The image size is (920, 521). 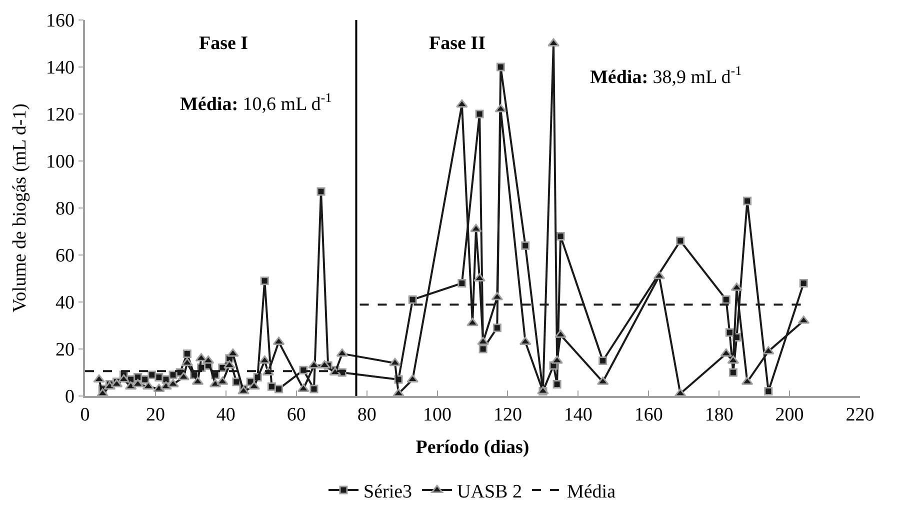 What do you see at coordinates (60, 21) in the screenshot?
I see `y-tick-label: 160` at bounding box center [60, 21].